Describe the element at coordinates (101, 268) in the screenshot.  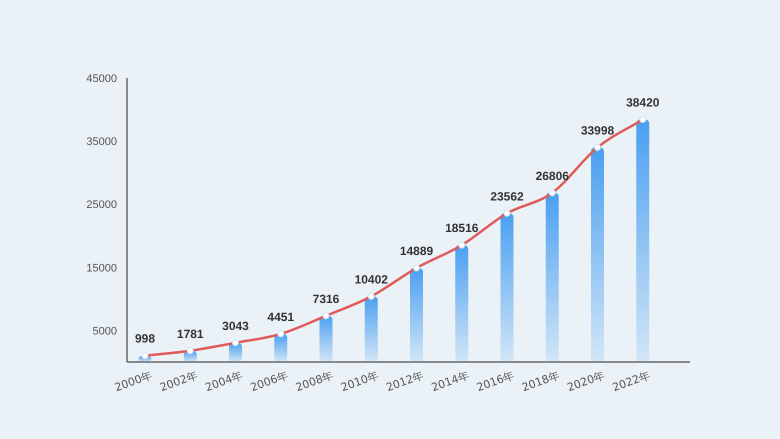
I see `y-tick-label: 15000` at that location.